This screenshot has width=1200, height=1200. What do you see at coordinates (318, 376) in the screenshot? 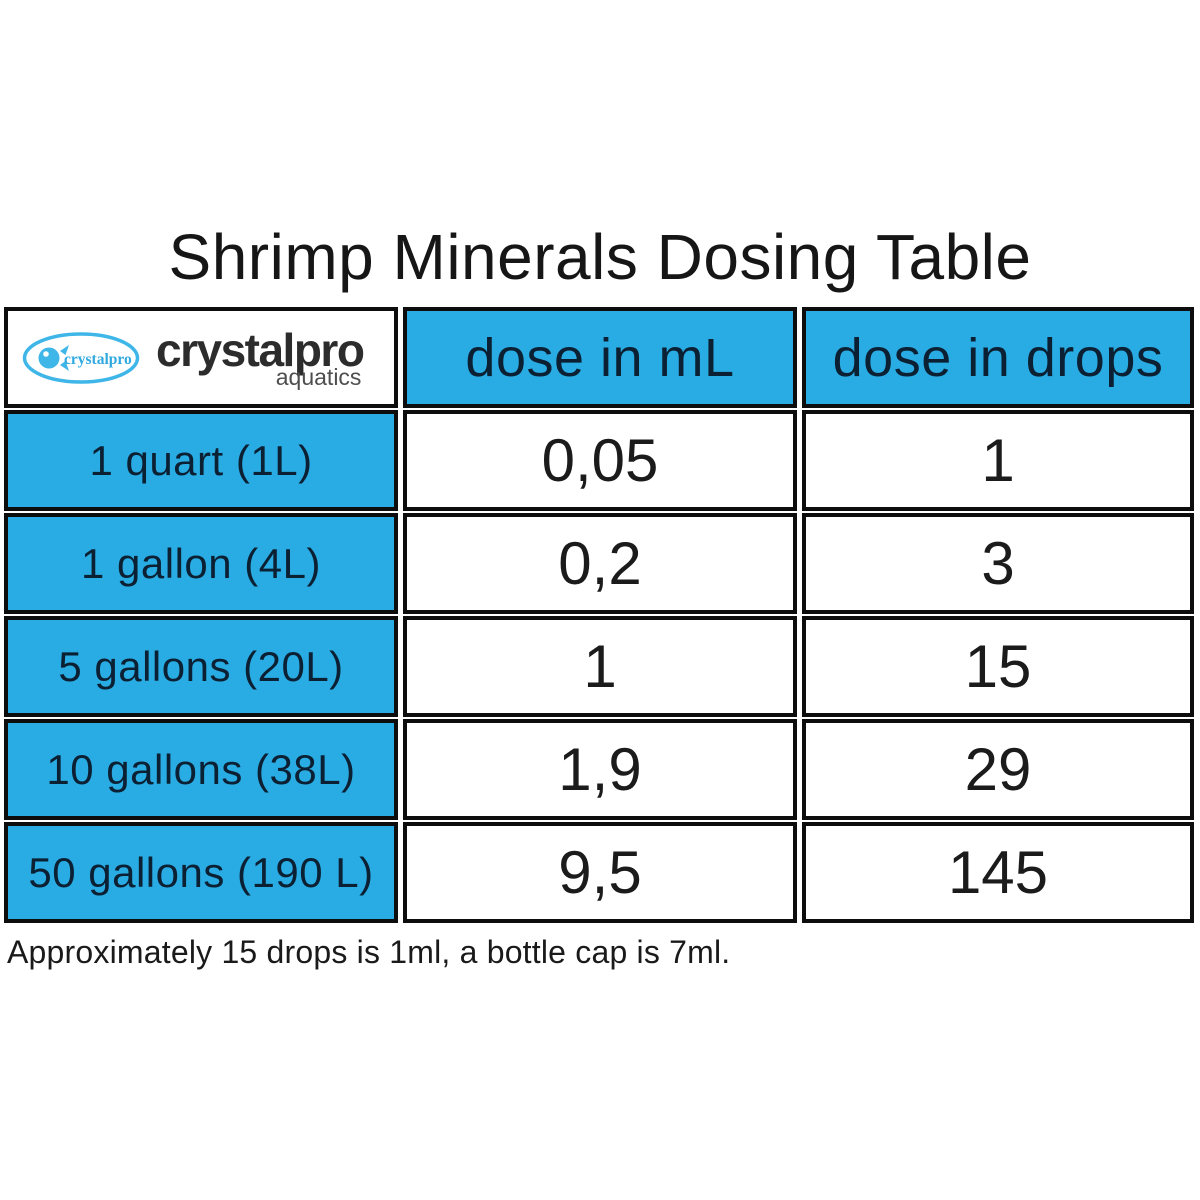
I see `brand-wordmark-sub: aquatics` at bounding box center [318, 376].